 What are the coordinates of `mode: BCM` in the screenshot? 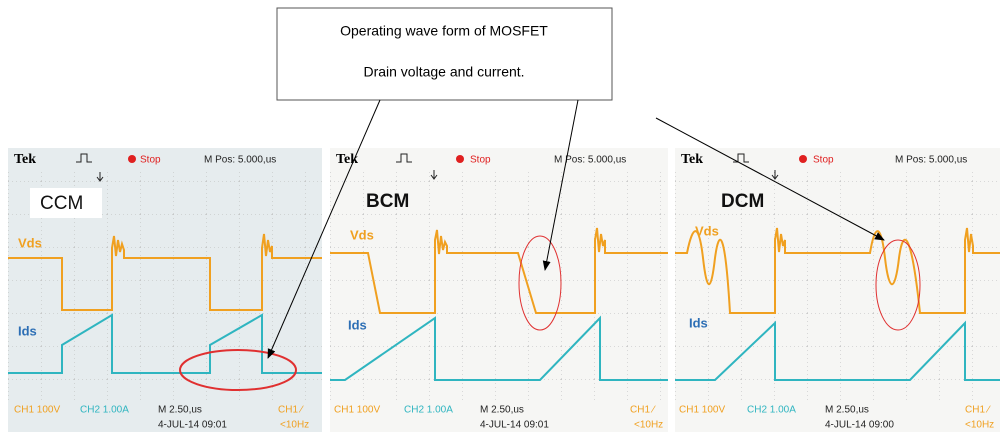 It's located at (387, 201).